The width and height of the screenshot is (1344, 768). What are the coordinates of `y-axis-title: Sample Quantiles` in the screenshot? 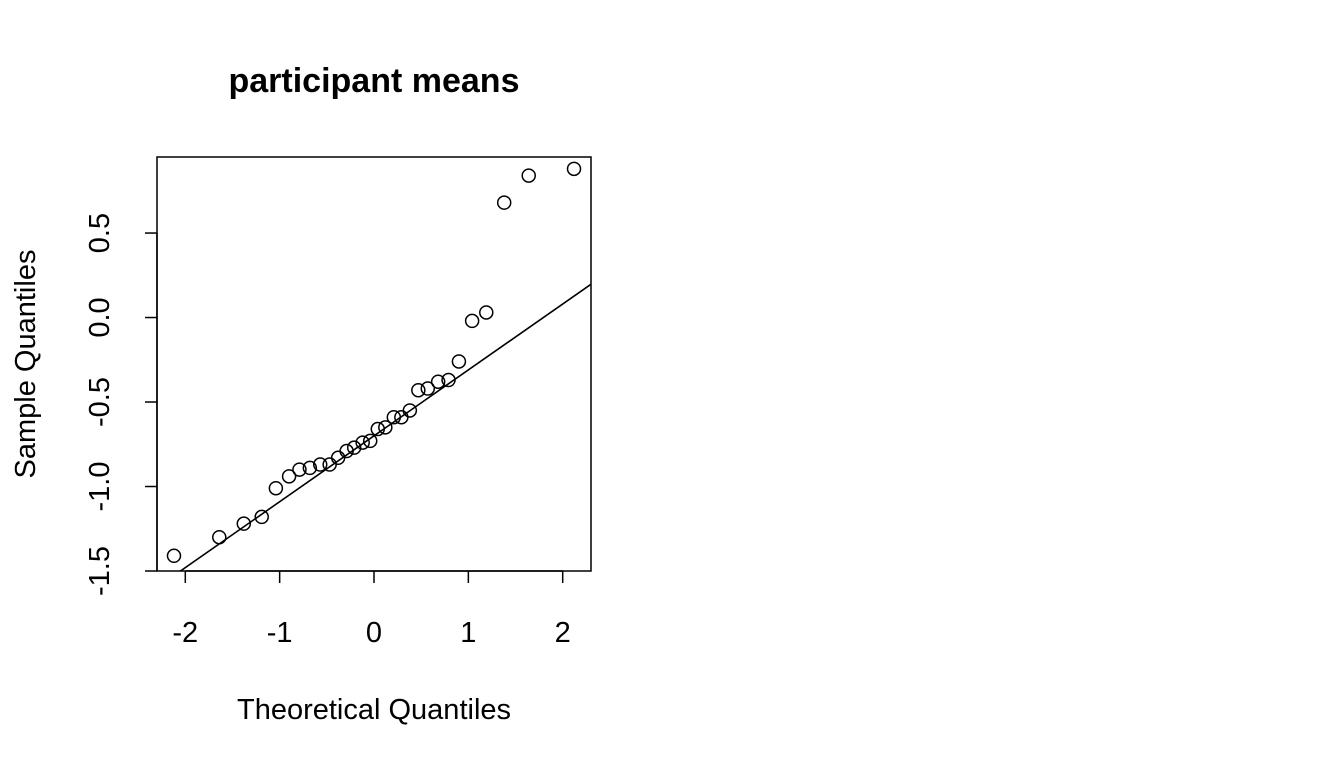 It's located at (26, 364).